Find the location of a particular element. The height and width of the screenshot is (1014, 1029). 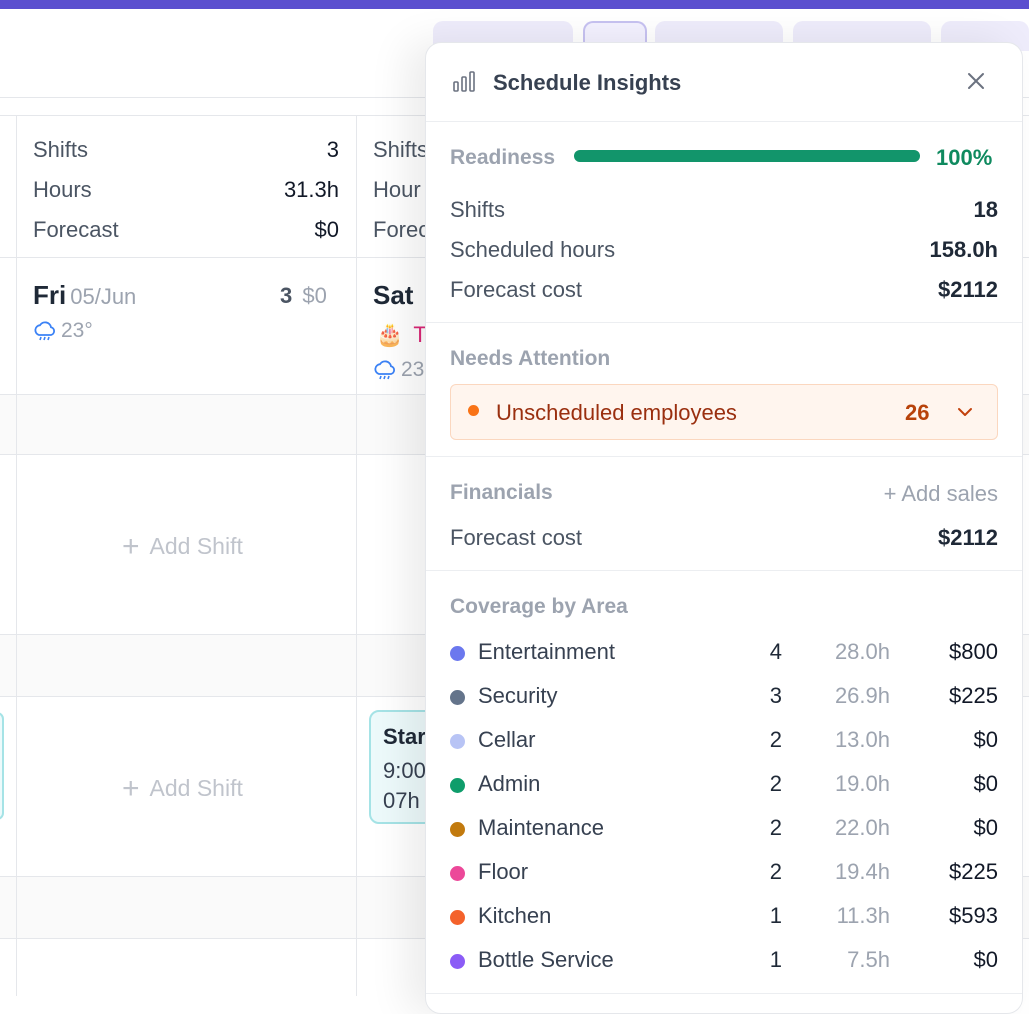

area-count: 4 is located at coordinates (775, 651).